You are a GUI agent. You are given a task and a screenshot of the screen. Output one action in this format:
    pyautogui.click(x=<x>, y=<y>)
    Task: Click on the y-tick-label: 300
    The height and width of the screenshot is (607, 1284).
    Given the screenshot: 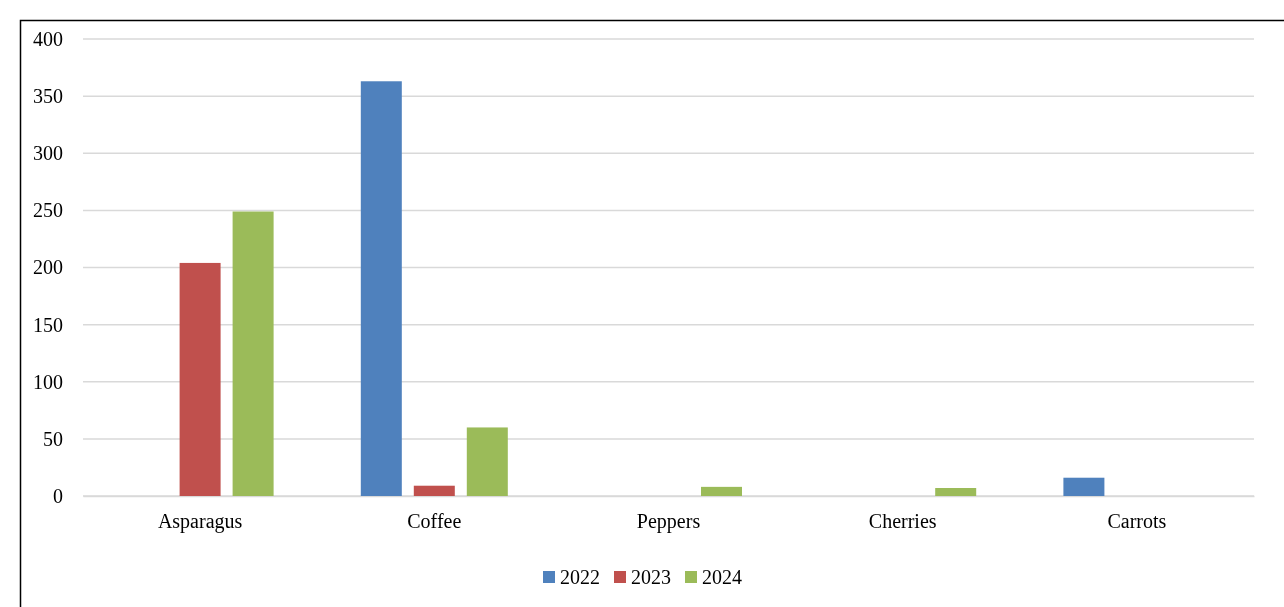 What is the action you would take?
    pyautogui.click(x=48, y=153)
    